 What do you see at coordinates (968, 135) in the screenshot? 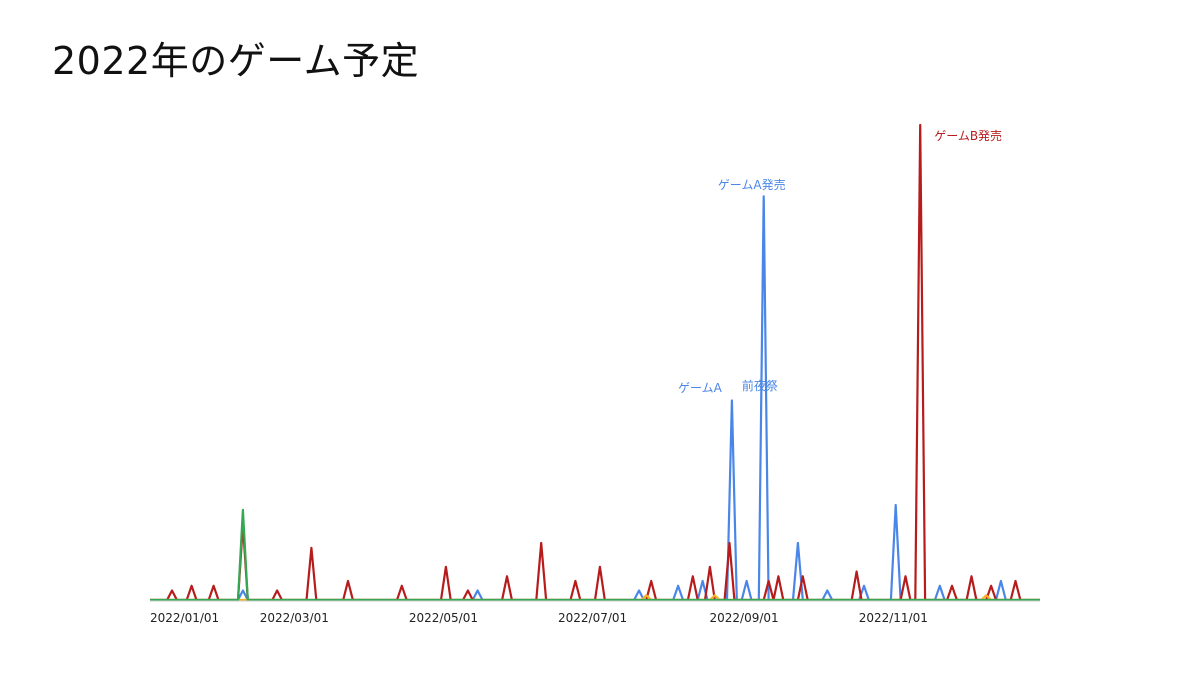
I see `annotation-label: ゲームB発売` at bounding box center [968, 135].